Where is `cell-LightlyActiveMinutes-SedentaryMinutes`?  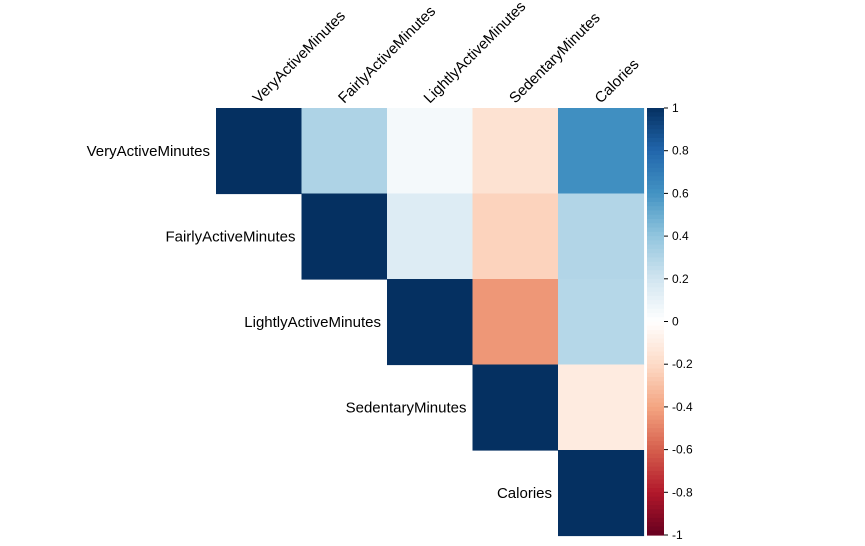
cell-LightlyActiveMinutes-SedentaryMinutes is located at coordinates (515, 322).